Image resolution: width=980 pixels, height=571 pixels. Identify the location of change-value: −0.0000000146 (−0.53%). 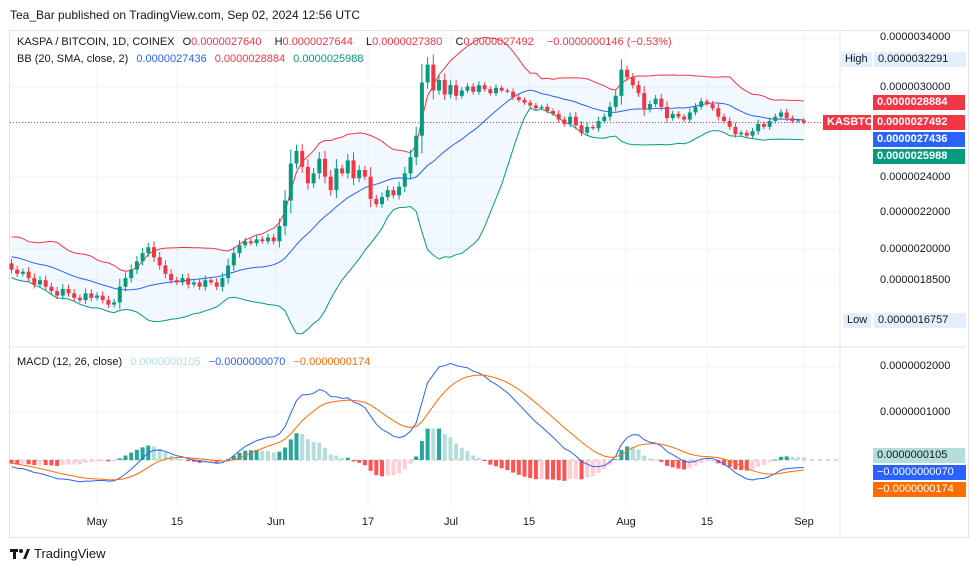
(609, 42).